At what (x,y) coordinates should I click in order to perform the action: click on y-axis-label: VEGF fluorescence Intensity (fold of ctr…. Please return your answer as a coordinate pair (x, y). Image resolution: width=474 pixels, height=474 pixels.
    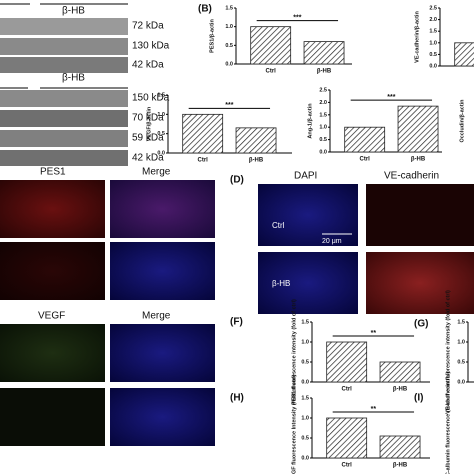
    Looking at the image, I should click on (294, 424).